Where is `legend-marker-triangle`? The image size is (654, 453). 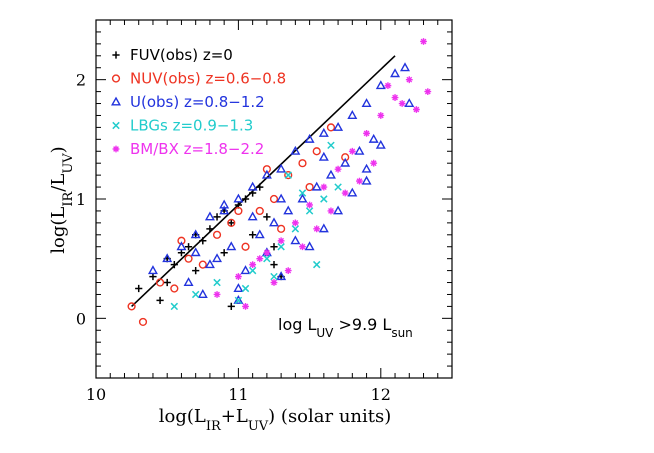
legend-marker-triangle is located at coordinates (116, 101).